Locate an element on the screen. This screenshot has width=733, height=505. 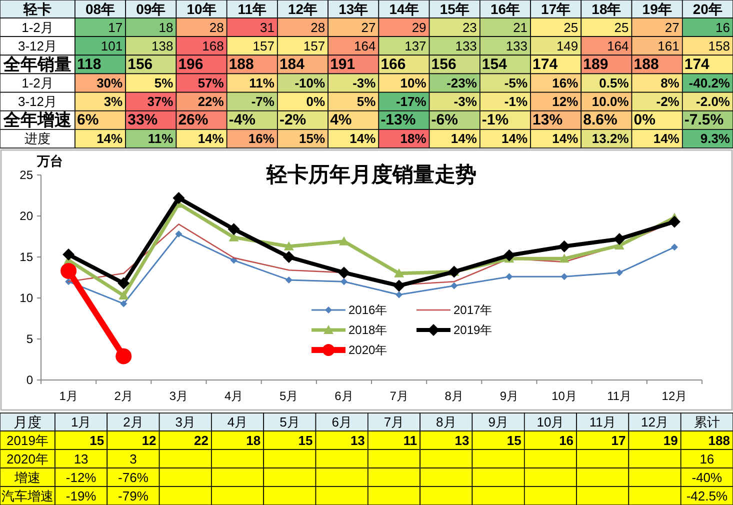
data-label: 27 is located at coordinates (368, 27).